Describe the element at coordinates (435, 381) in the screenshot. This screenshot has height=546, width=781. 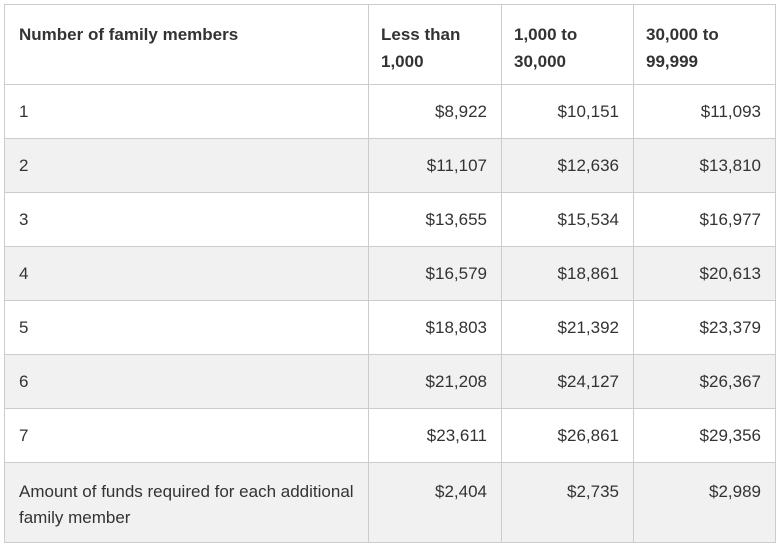
I see `cell-value: $21,208` at that location.